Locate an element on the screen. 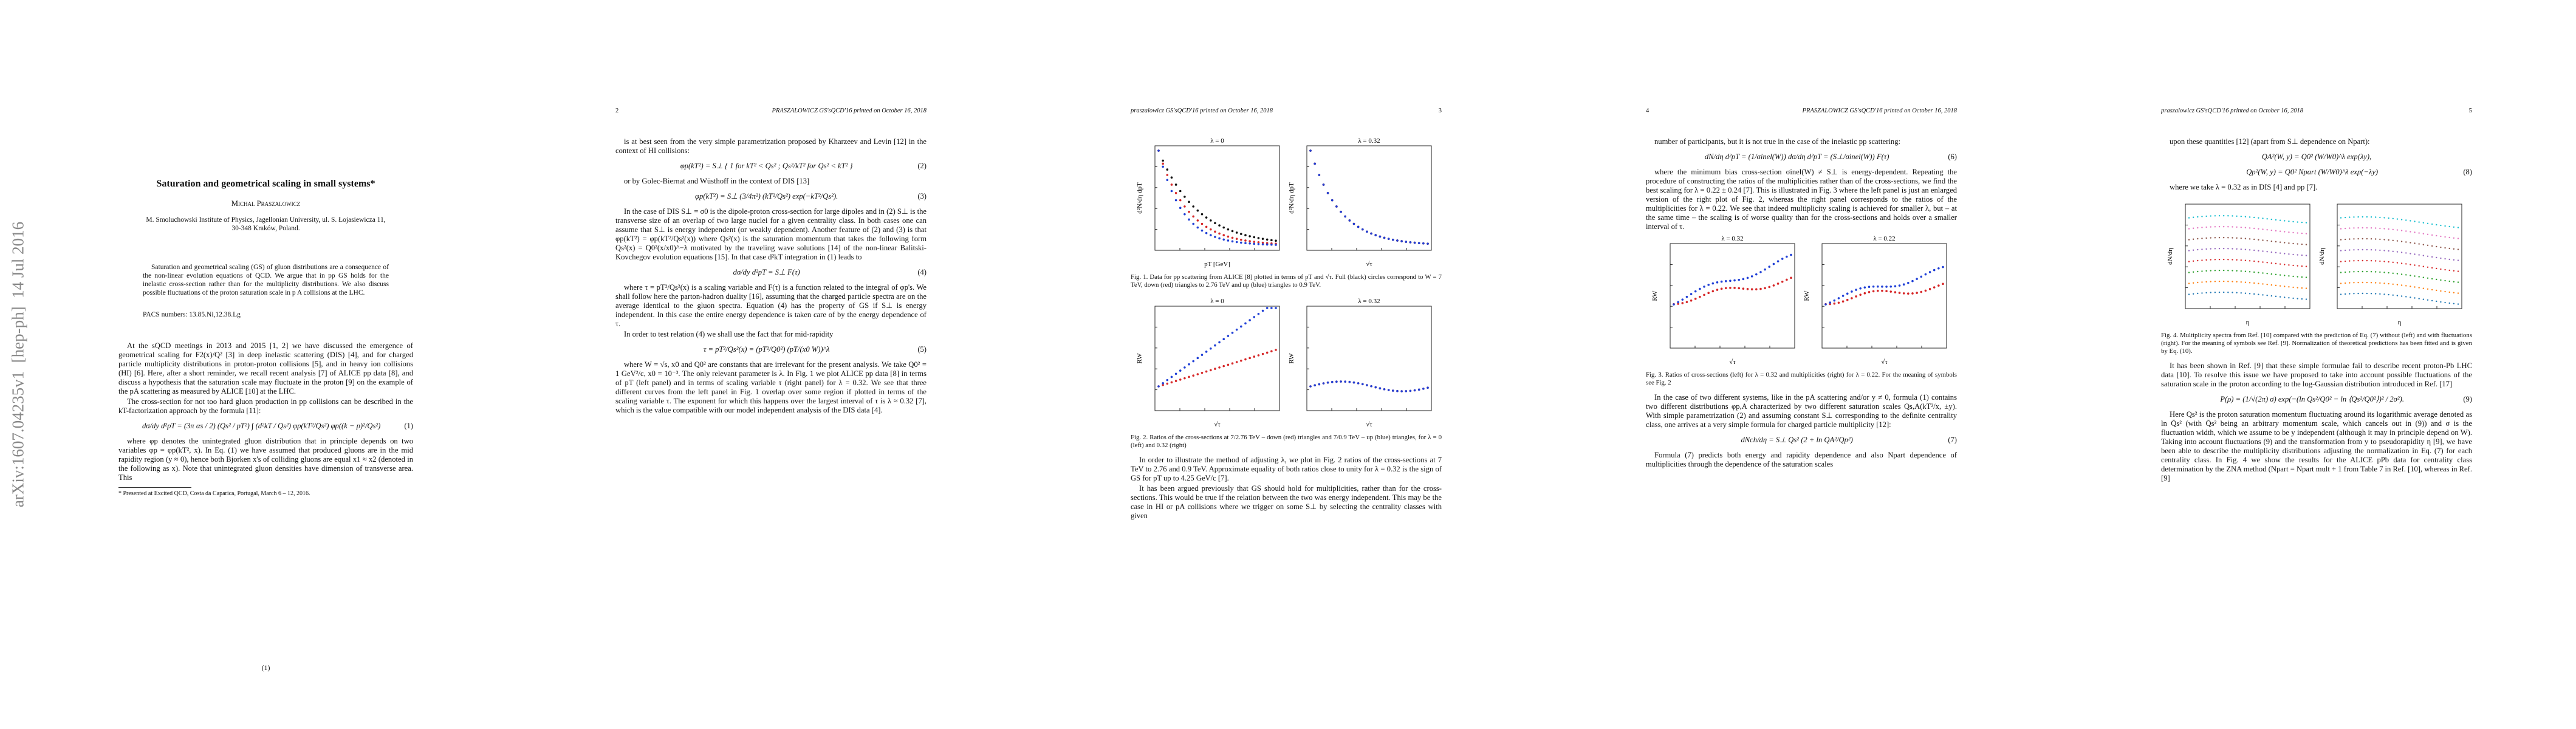 The height and width of the screenshot is (729, 2576). page-number: (1) is located at coordinates (265, 667).